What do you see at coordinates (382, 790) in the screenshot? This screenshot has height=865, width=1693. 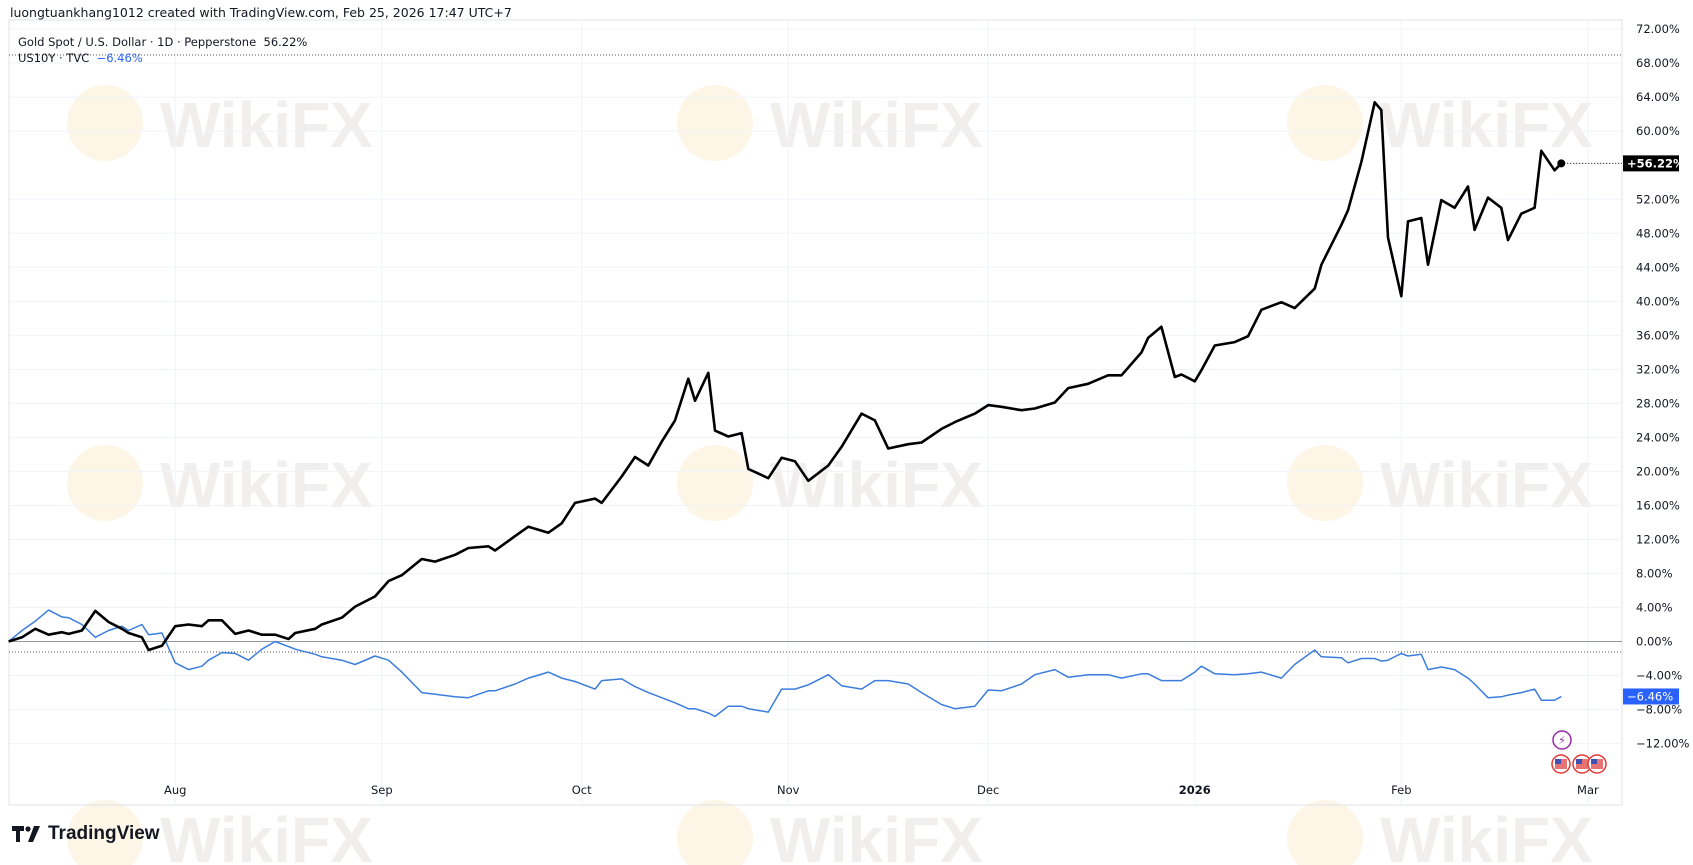 I see `x-tick-label: Sep` at bounding box center [382, 790].